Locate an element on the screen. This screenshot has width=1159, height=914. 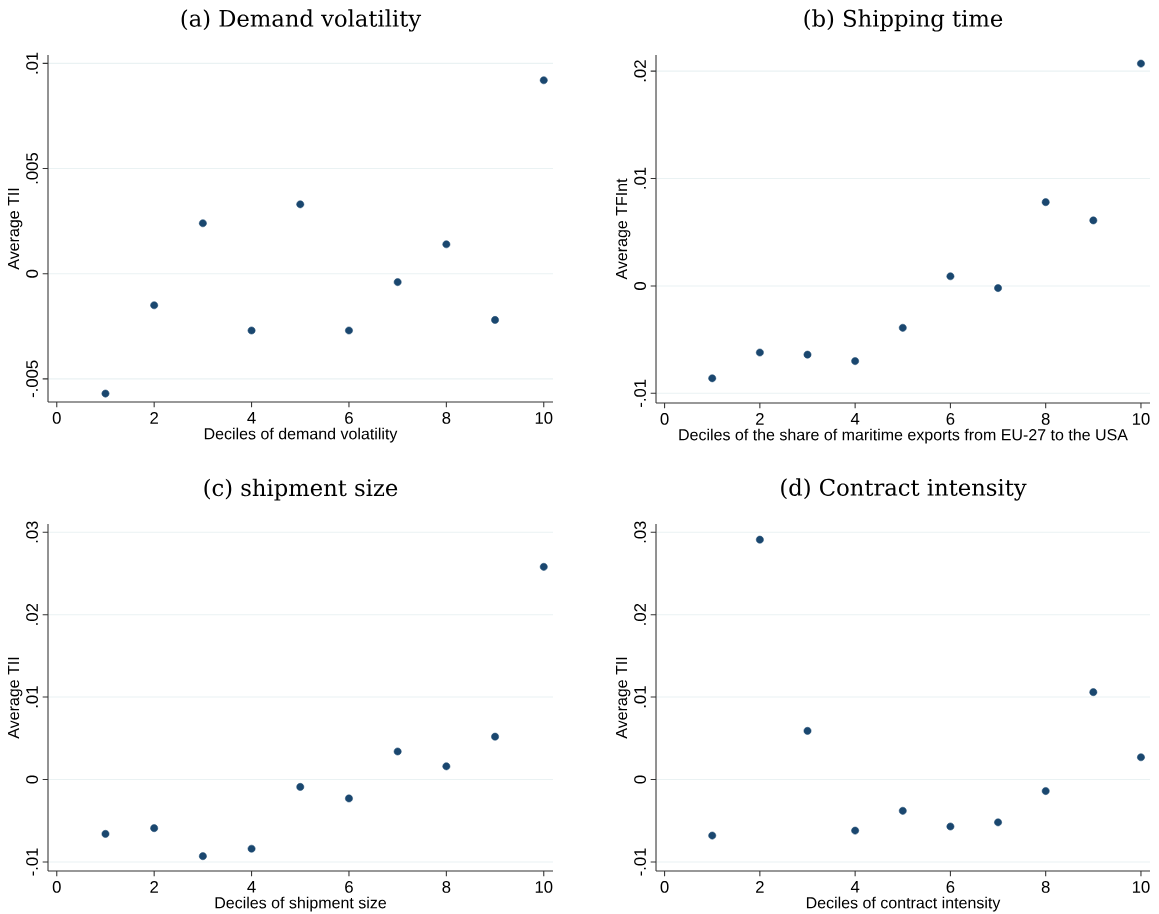
x-axis-title: Deciles of contract intensity is located at coordinates (903, 904).